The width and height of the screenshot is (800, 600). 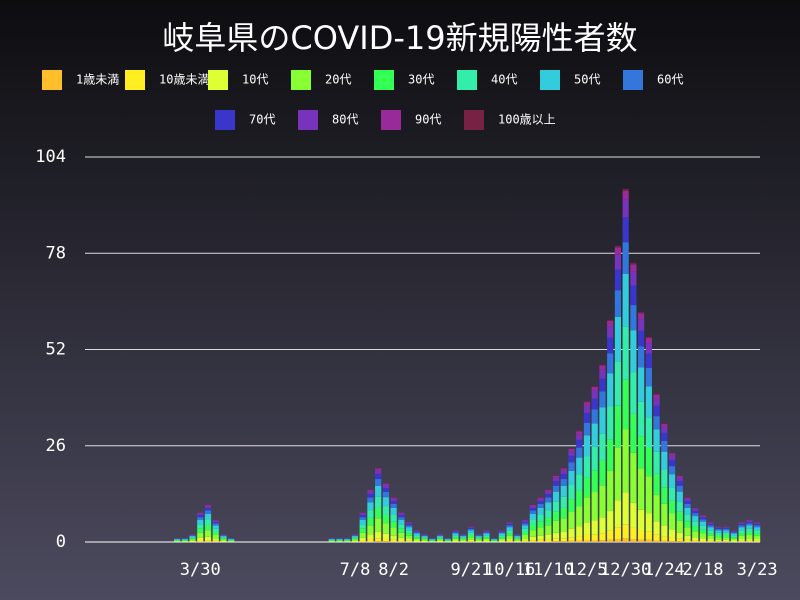 What do you see at coordinates (703, 570) in the screenshot?
I see `x-tick-label: 2/18` at bounding box center [703, 570].